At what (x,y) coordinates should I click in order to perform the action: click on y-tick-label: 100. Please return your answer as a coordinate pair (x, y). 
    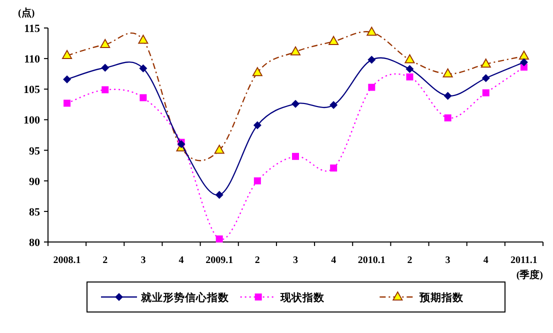
    Looking at the image, I should click on (32, 120).